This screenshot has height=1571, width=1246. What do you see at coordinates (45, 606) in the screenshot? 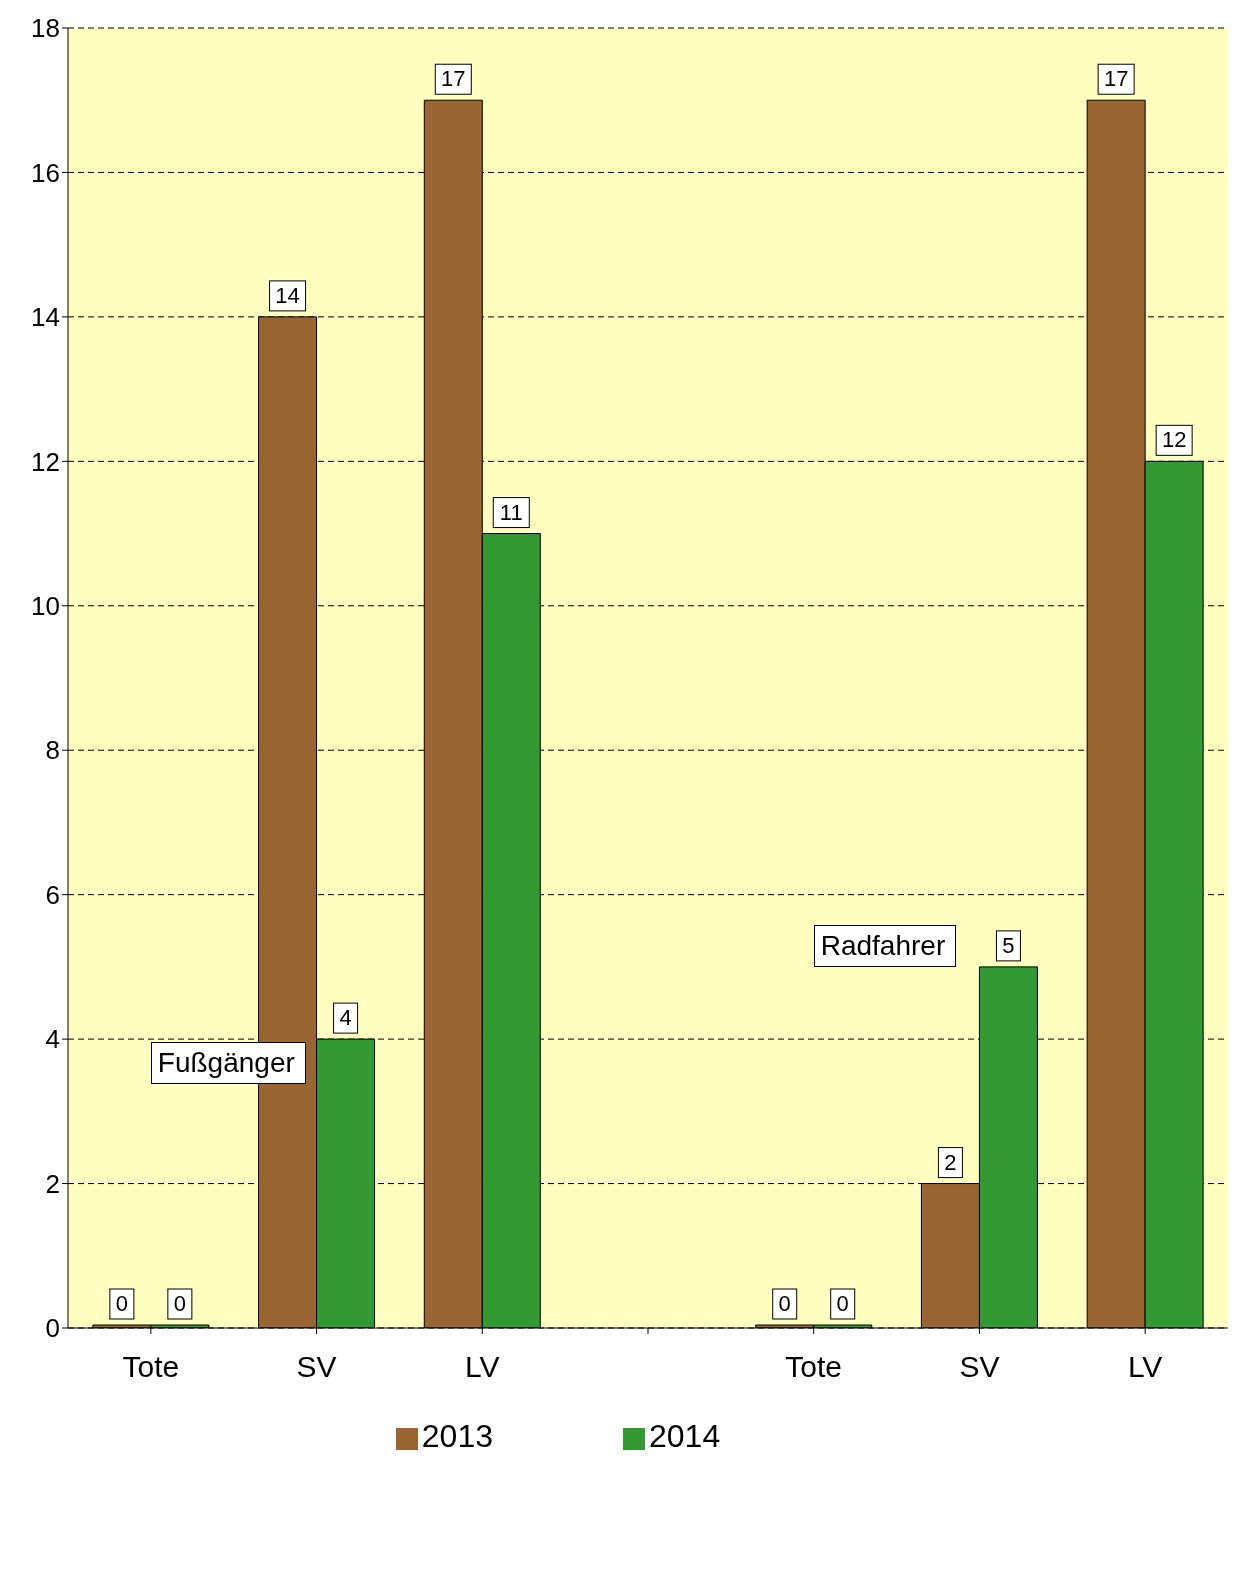
I see `y-tick-label: 10` at bounding box center [45, 606].